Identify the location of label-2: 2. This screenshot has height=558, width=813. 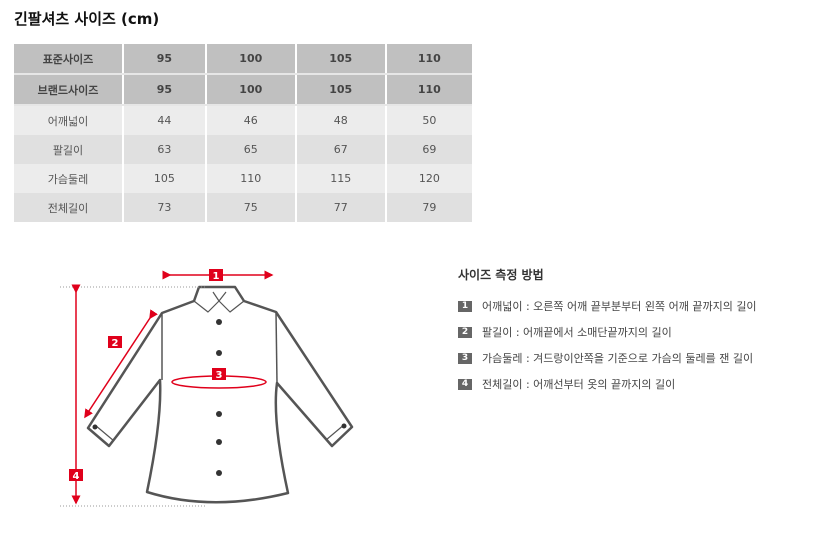
(115, 343).